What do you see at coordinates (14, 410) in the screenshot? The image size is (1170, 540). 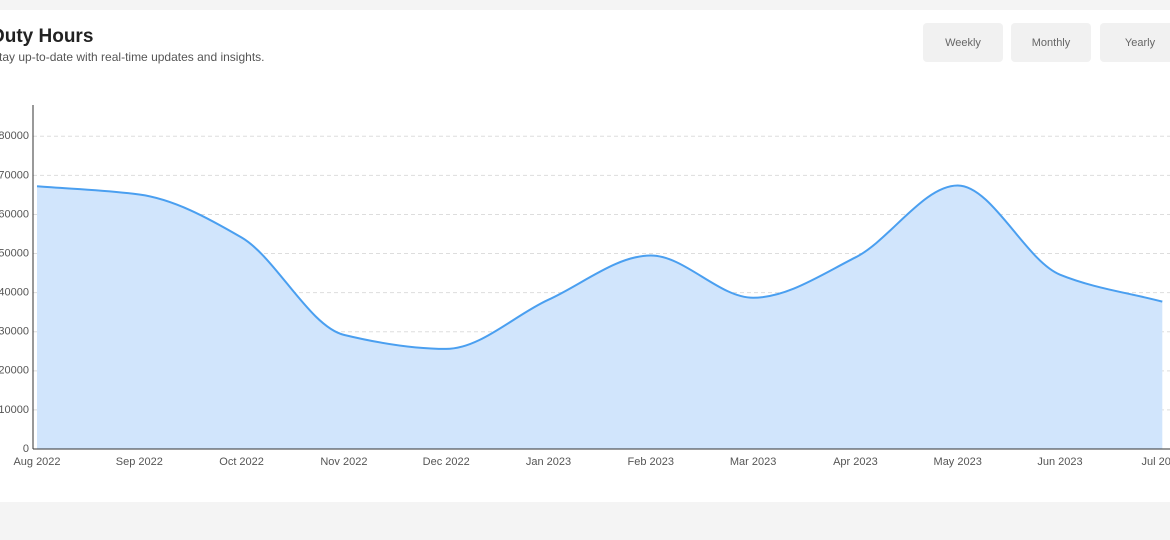 I see `y-tick-label: 10000` at bounding box center [14, 410].